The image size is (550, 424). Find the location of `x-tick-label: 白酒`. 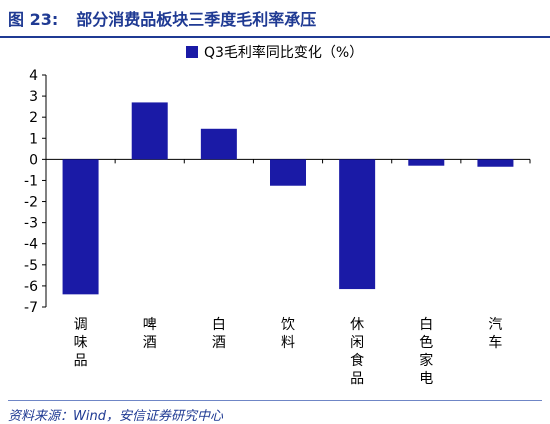

x-tick-label: 白酒 is located at coordinates (219, 334).